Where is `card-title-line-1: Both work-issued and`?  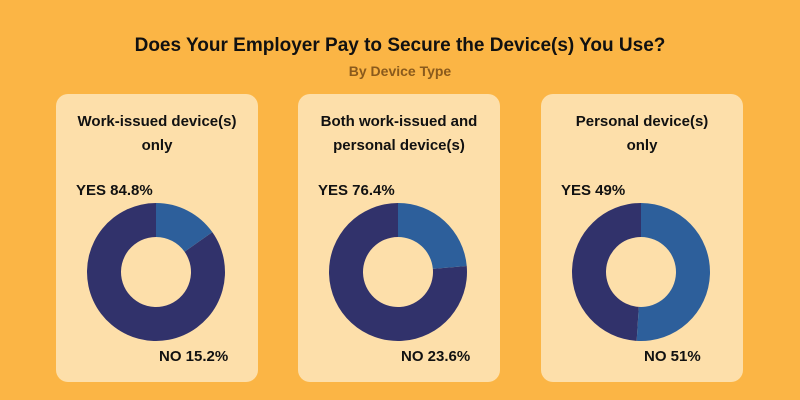 card-title-line-1: Both work-issued and is located at coordinates (399, 121).